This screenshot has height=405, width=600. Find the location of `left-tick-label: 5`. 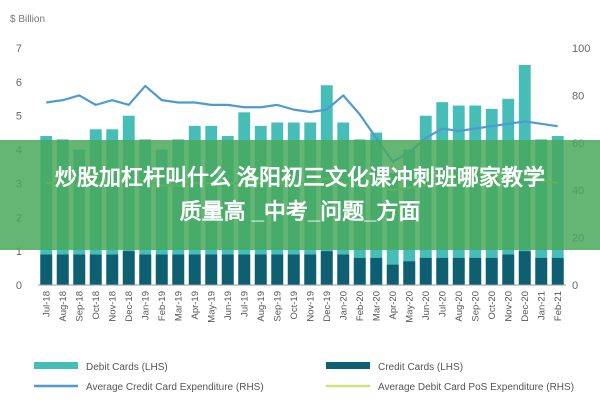

left-tick-label: 5 is located at coordinates (19, 117).